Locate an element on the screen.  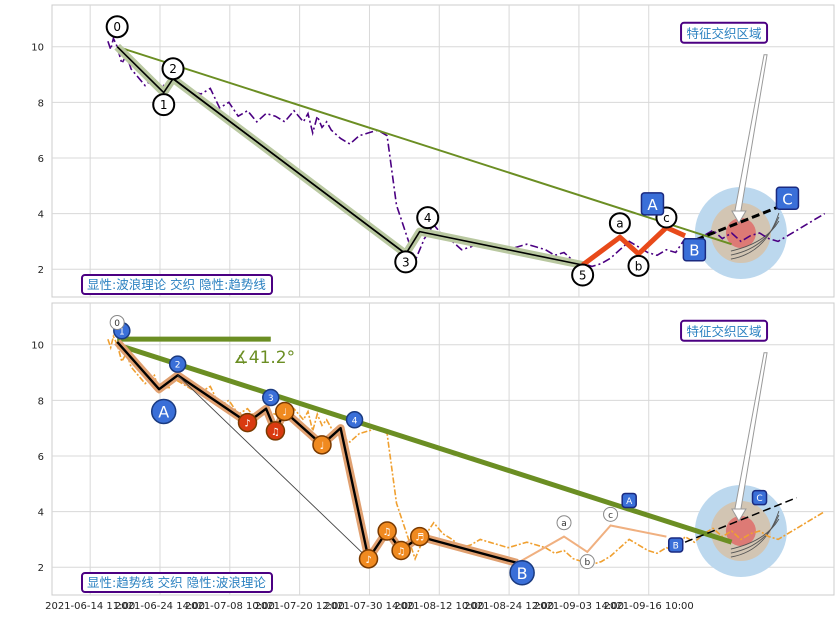
wave-badge-label: B is located at coordinates (522, 573).